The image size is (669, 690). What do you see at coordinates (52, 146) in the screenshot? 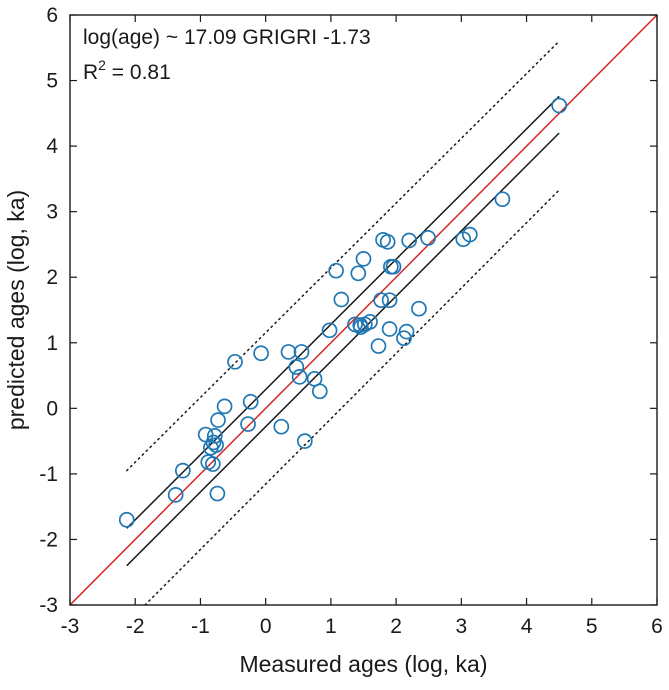
I see `y-tick-label: 4` at bounding box center [52, 146].